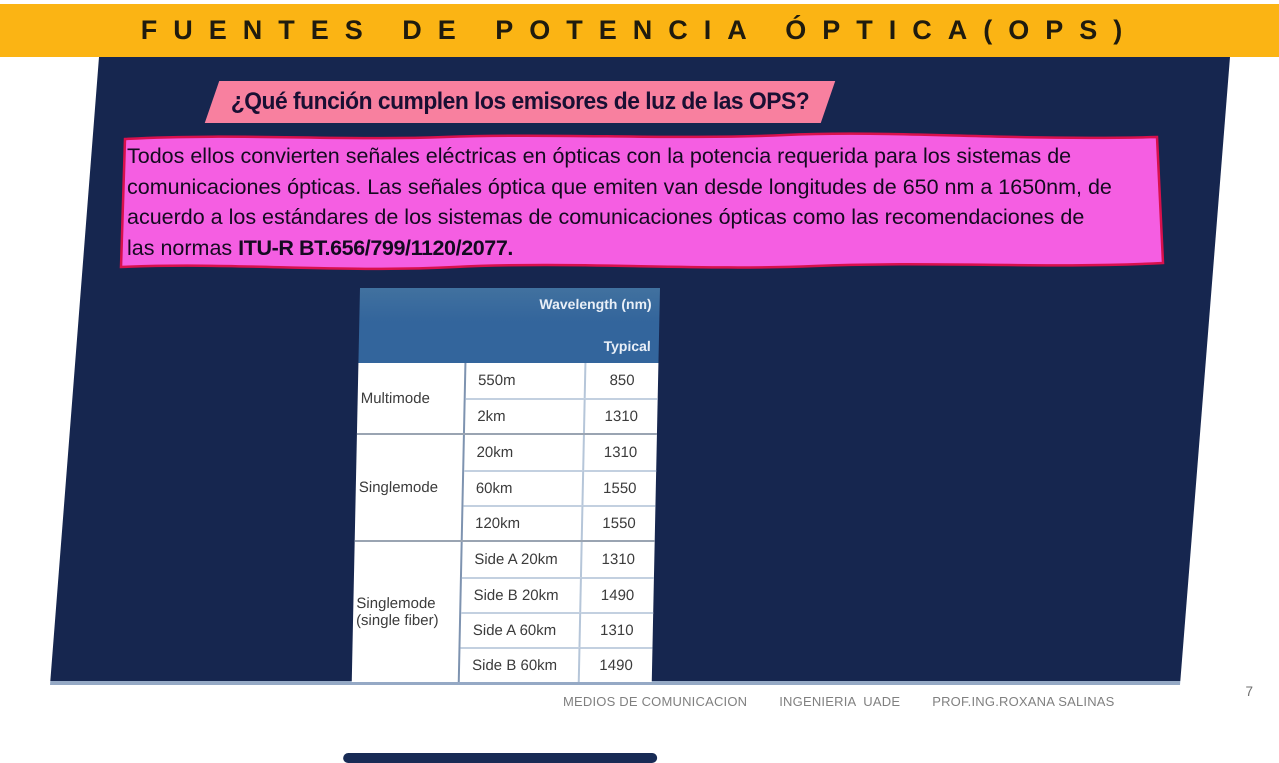 The image size is (1279, 763). I want to click on table-group-label: Multimode, so click(411, 398).